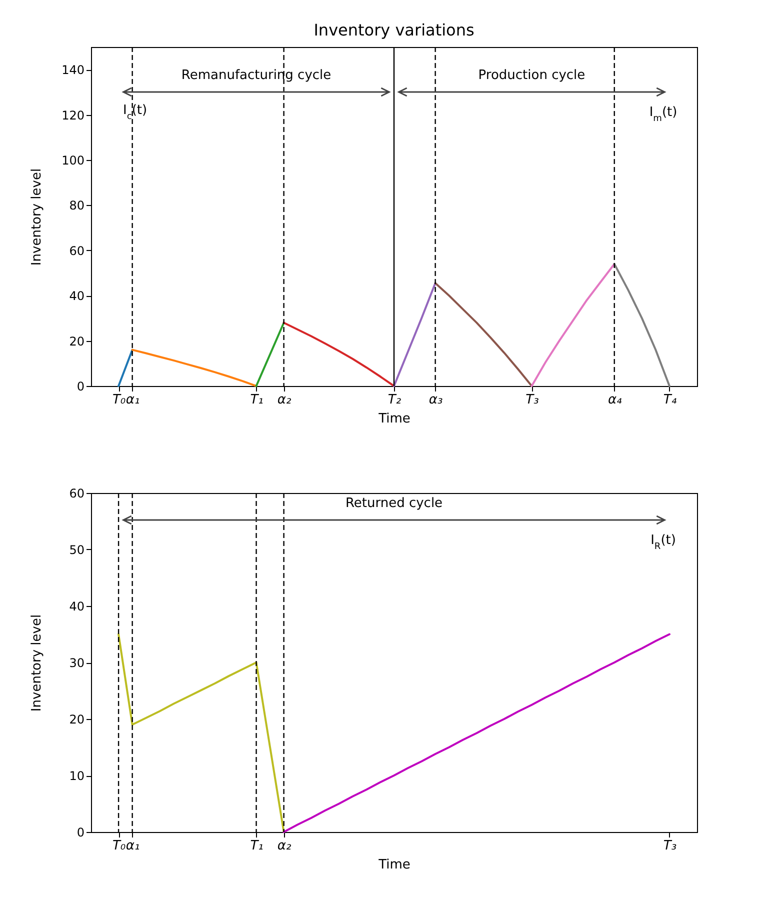  What do you see at coordinates (76, 550) in the screenshot?
I see `y-tick-label: 50` at bounding box center [76, 550].